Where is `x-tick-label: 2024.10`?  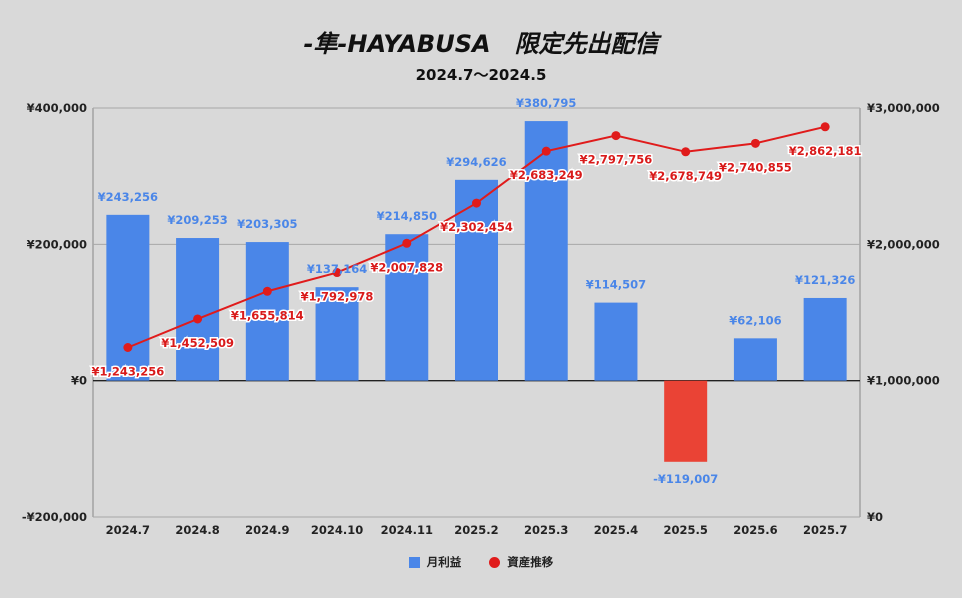
x-tick-label: 2024.10 is located at coordinates (337, 530).